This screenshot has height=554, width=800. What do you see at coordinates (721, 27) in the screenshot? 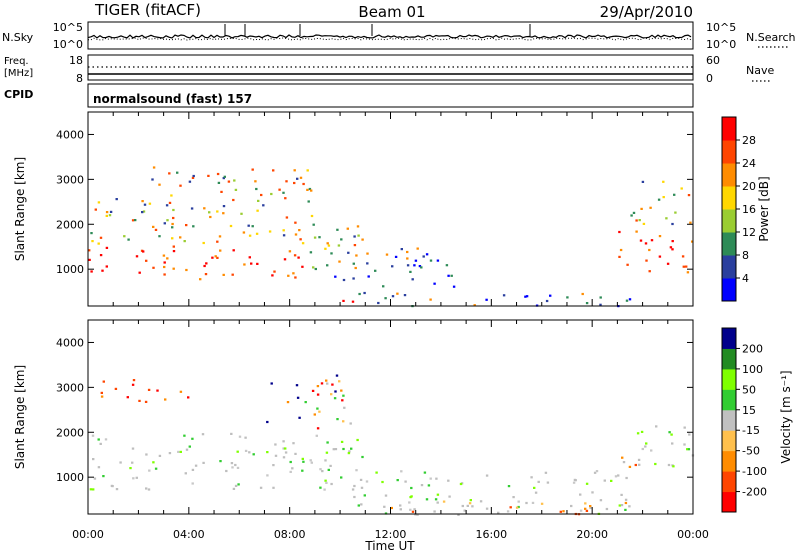
I see `nsearch-tick-top: 10^5` at bounding box center [721, 27].